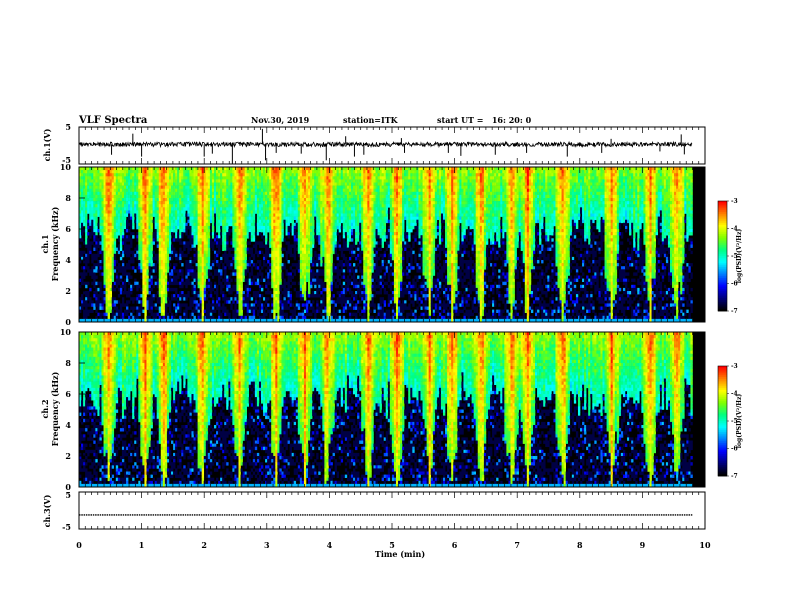  What do you see at coordinates (374, 143) in the screenshot?
I see `ch1-waveform-panel: 5 -5 ch.1(V)` at bounding box center [374, 143].